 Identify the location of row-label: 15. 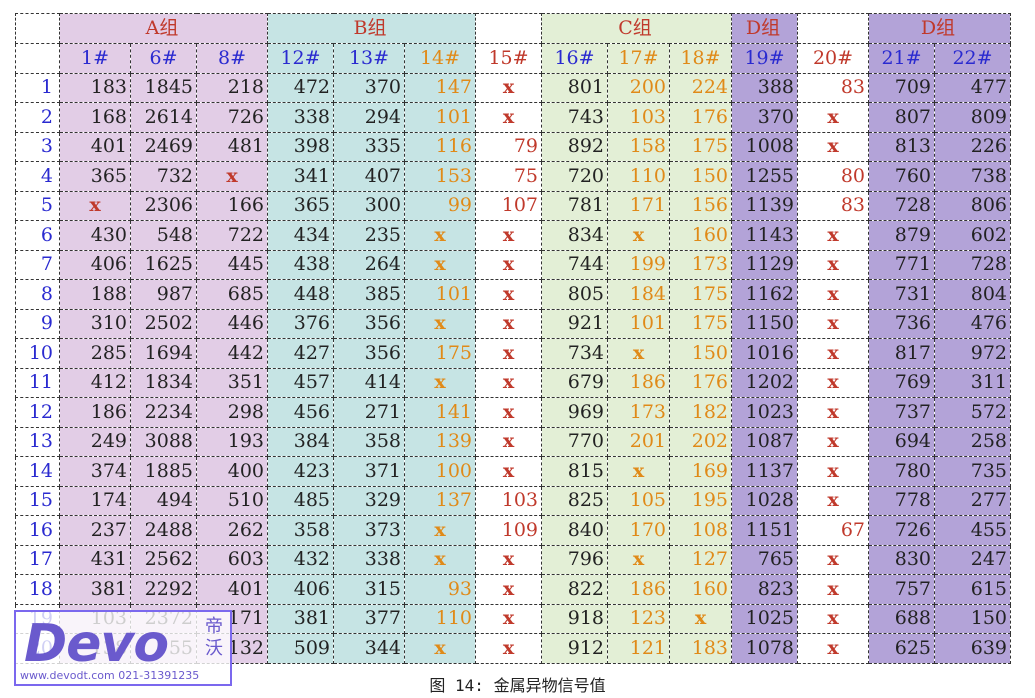
(37, 500).